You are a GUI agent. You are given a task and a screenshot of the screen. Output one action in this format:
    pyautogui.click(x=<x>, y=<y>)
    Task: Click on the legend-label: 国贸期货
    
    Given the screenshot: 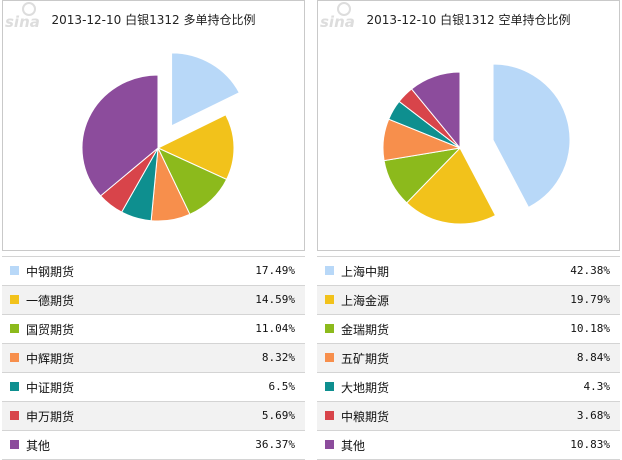 What is the action you would take?
    pyautogui.click(x=50, y=330)
    